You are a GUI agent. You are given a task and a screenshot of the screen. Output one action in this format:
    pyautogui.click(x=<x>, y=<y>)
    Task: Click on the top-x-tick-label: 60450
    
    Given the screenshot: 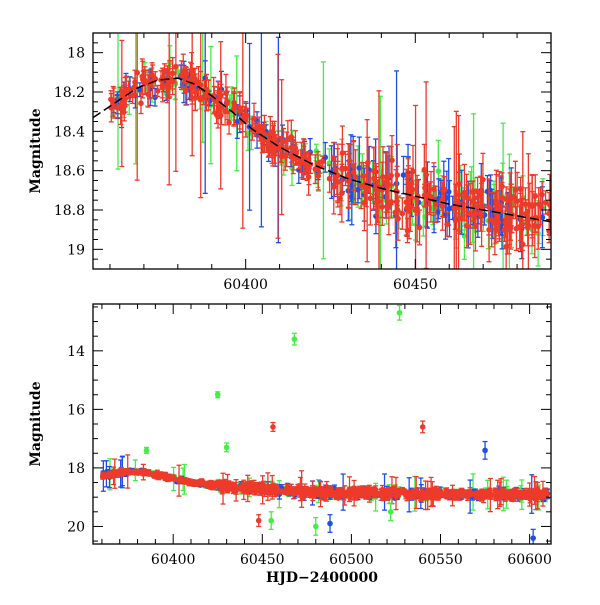 What is the action you would take?
    pyautogui.click(x=415, y=285)
    